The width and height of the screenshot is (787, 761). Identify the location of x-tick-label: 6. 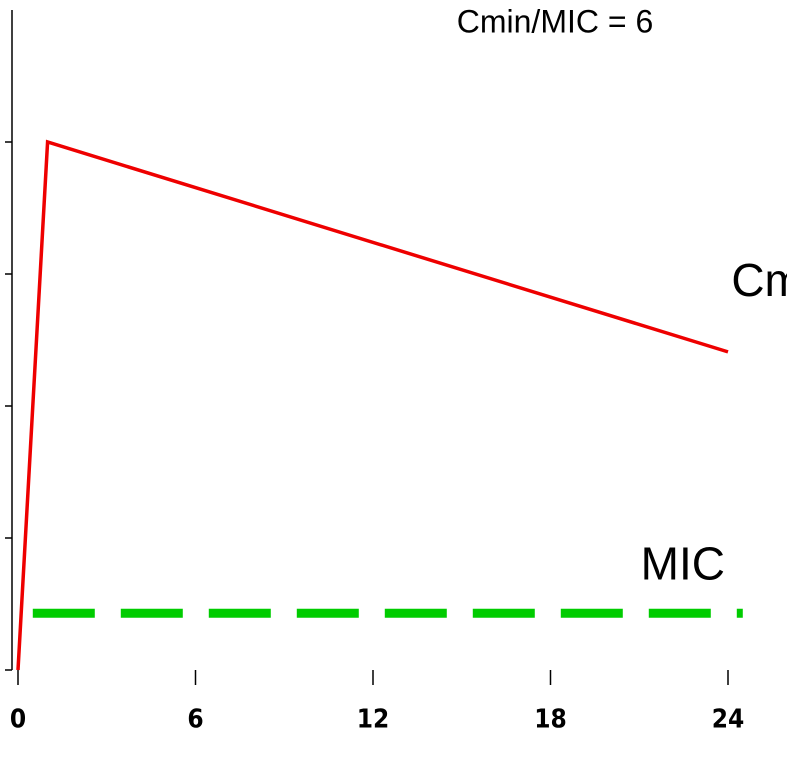
(195, 720).